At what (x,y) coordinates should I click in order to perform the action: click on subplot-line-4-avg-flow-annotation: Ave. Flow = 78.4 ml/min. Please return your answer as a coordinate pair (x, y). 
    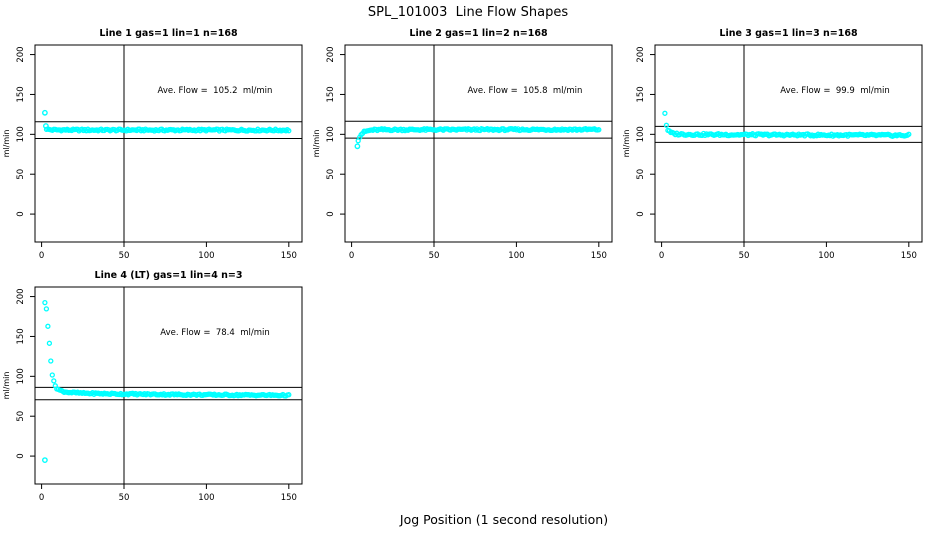
    Looking at the image, I should click on (215, 333).